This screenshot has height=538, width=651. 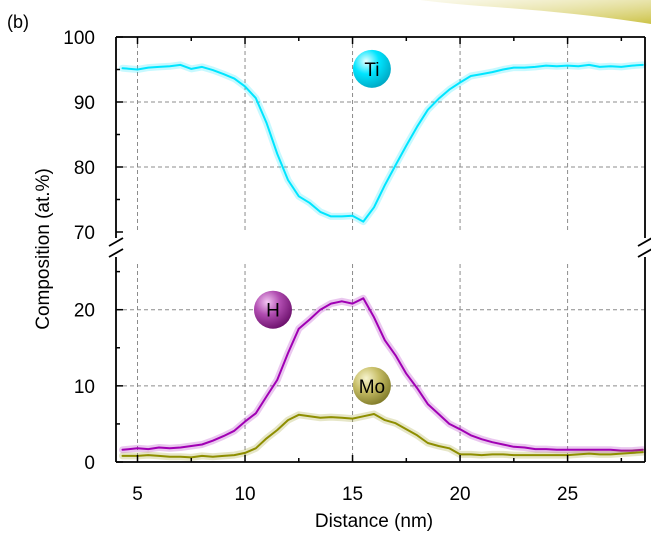 What do you see at coordinates (18, 22) in the screenshot?
I see `panel-label: (b)` at bounding box center [18, 22].